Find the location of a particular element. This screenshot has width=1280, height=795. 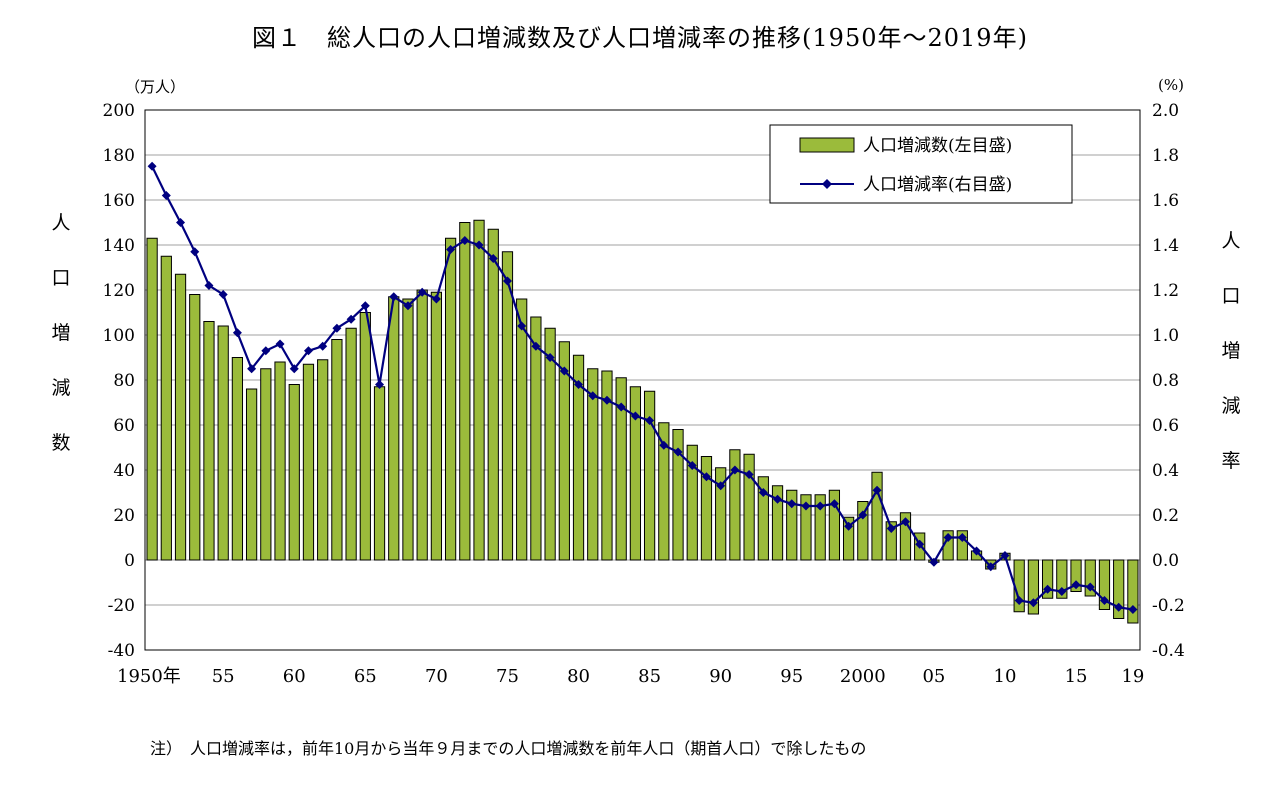

bar-2018 is located at coordinates (1119, 589).